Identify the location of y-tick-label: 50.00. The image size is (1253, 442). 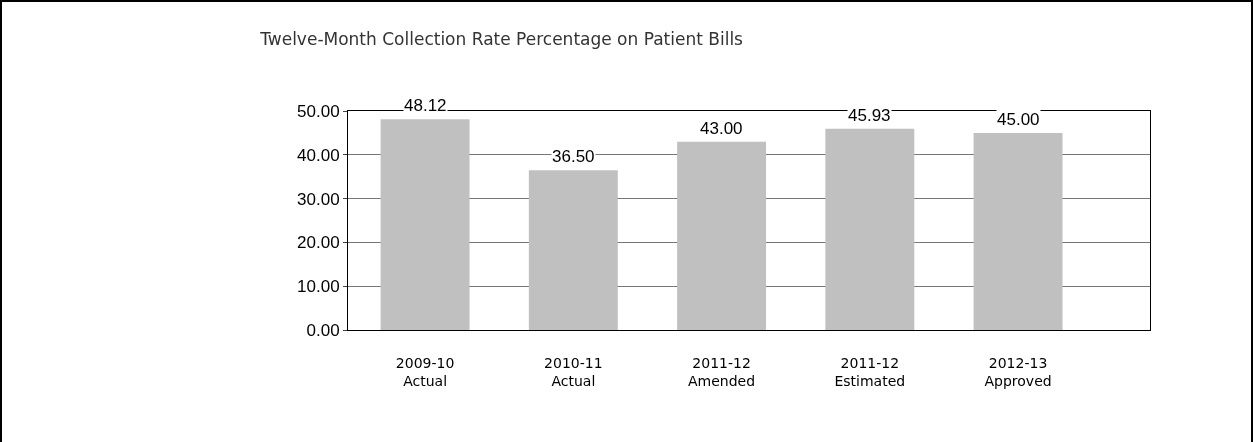
(318, 111).